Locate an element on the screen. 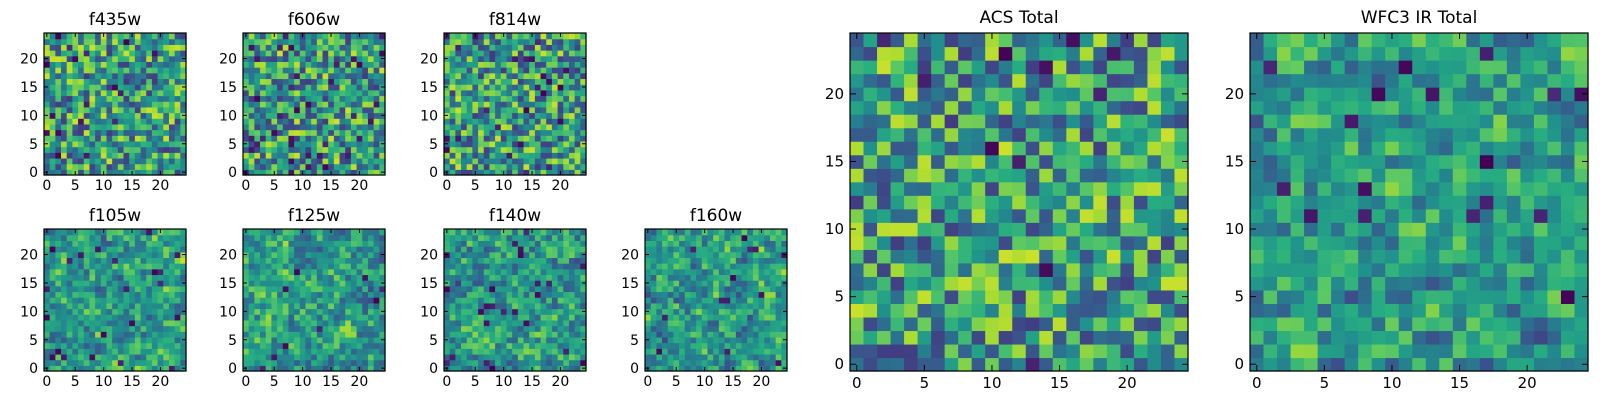  axes-frame is located at coordinates (515, 104).